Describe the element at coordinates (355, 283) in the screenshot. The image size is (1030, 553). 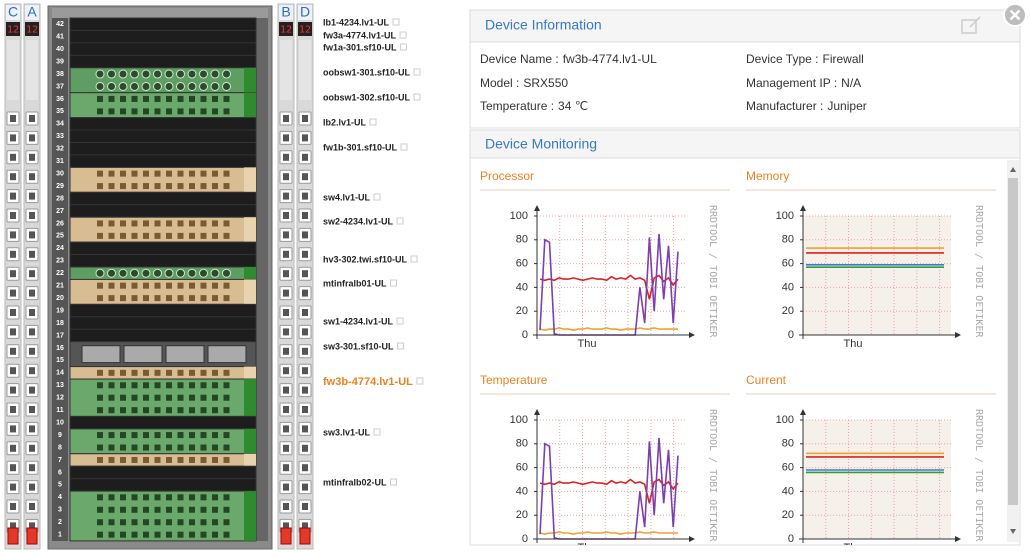
I see `device-label: mtinfralb01-UL` at that location.